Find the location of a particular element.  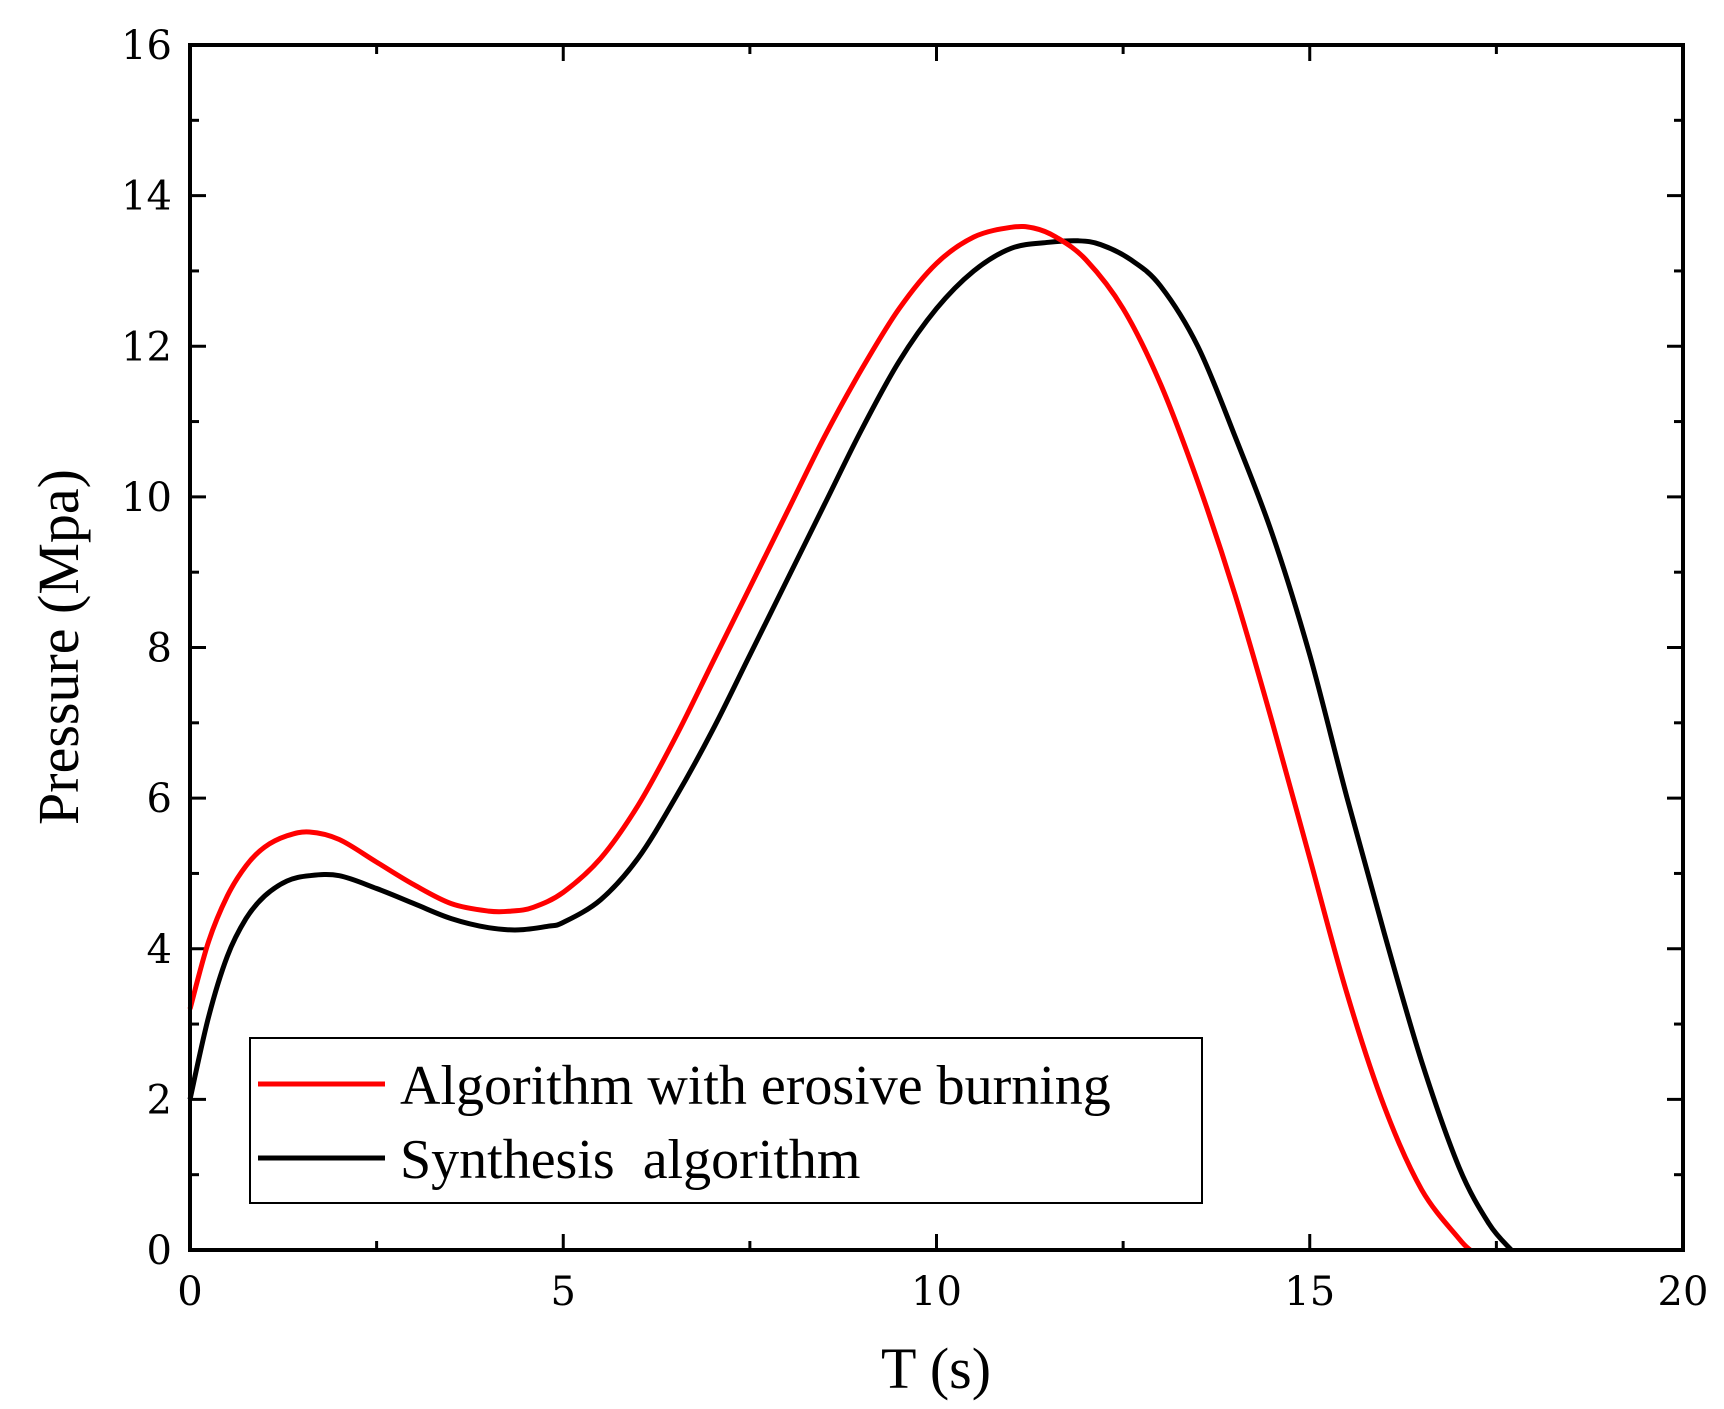

x-tick-label: 20 is located at coordinates (1683, 1292).